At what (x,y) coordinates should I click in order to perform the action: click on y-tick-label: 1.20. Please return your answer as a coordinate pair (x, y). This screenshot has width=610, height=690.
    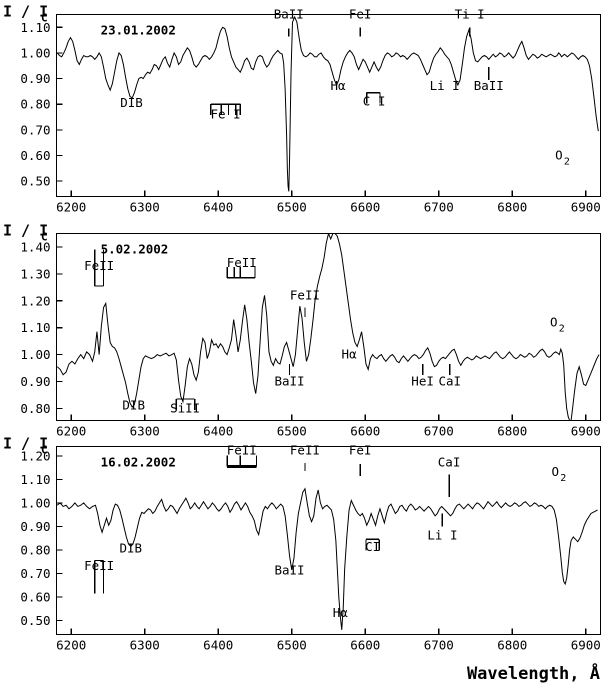
    Looking at the image, I should click on (35, 455).